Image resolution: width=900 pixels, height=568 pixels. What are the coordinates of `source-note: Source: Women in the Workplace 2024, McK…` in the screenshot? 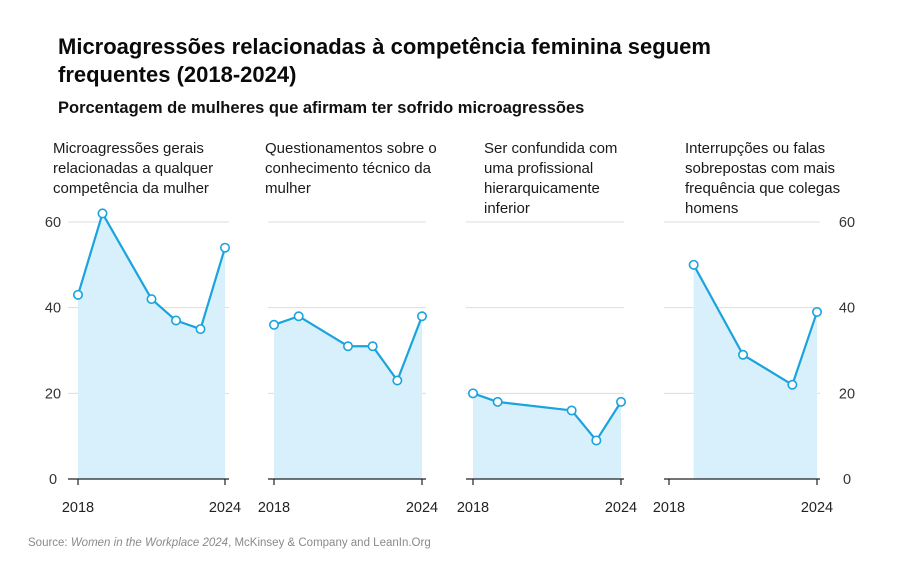 It's located at (229, 543).